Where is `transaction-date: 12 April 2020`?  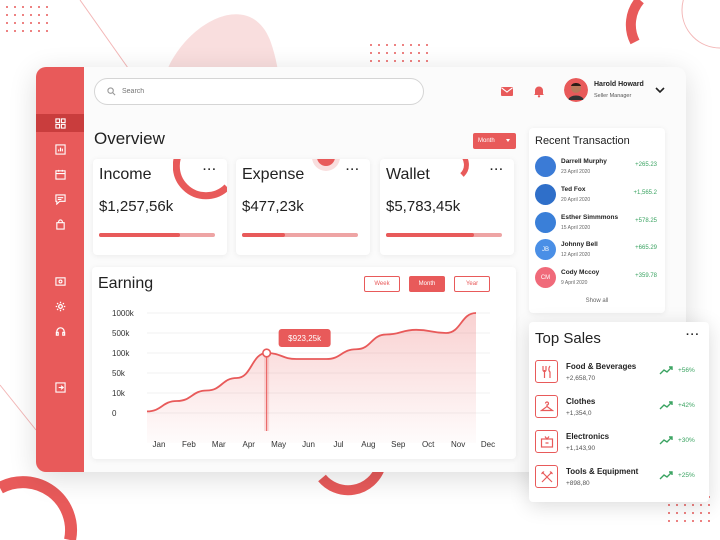 transaction-date: 12 April 2020 is located at coordinates (576, 255).